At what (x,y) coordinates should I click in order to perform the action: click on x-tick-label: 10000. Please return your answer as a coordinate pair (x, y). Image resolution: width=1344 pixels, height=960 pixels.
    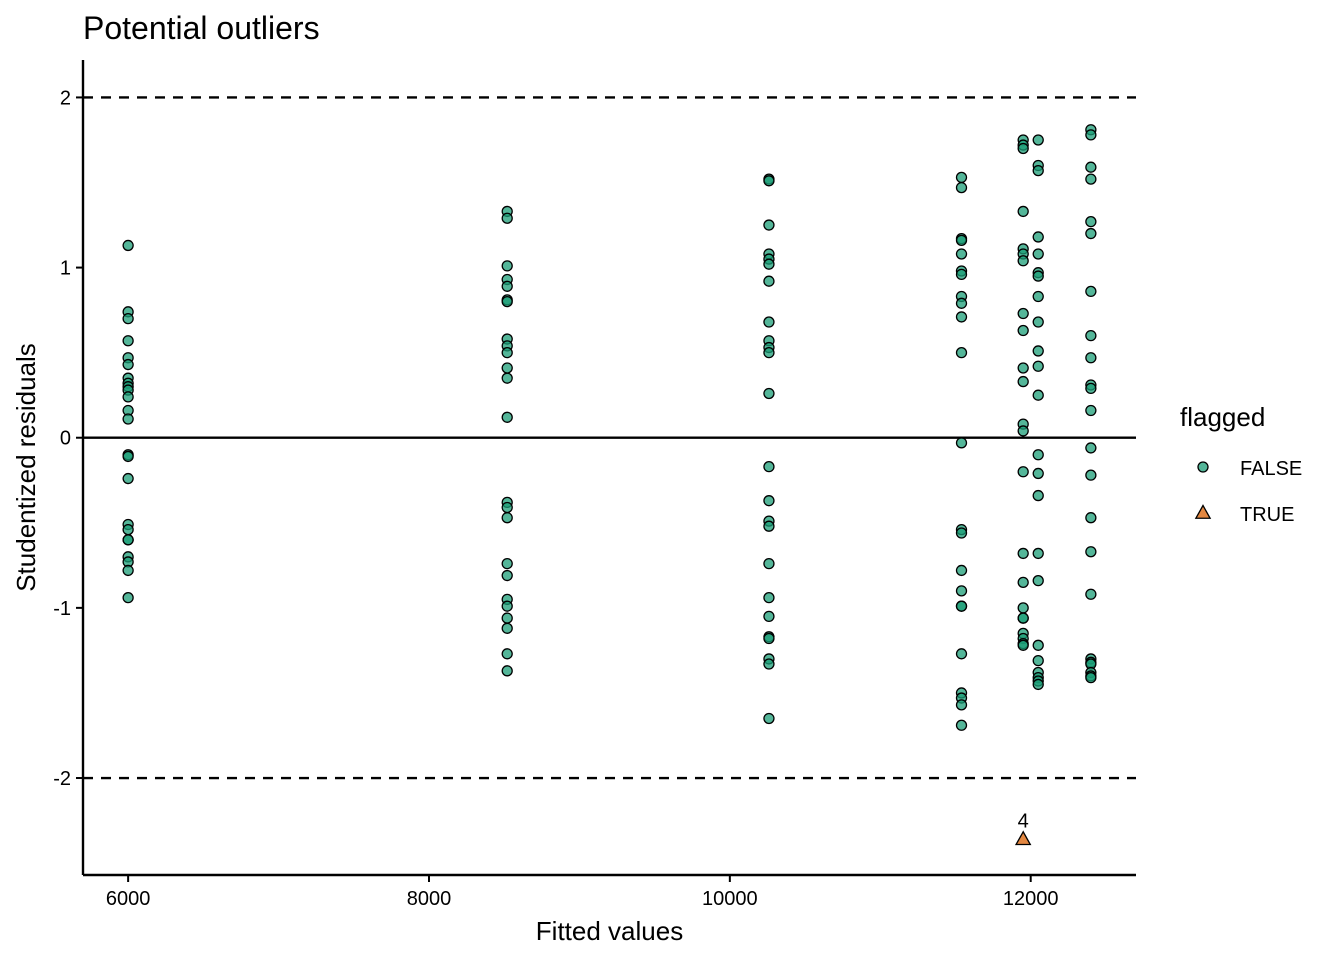
    Looking at the image, I should click on (730, 899).